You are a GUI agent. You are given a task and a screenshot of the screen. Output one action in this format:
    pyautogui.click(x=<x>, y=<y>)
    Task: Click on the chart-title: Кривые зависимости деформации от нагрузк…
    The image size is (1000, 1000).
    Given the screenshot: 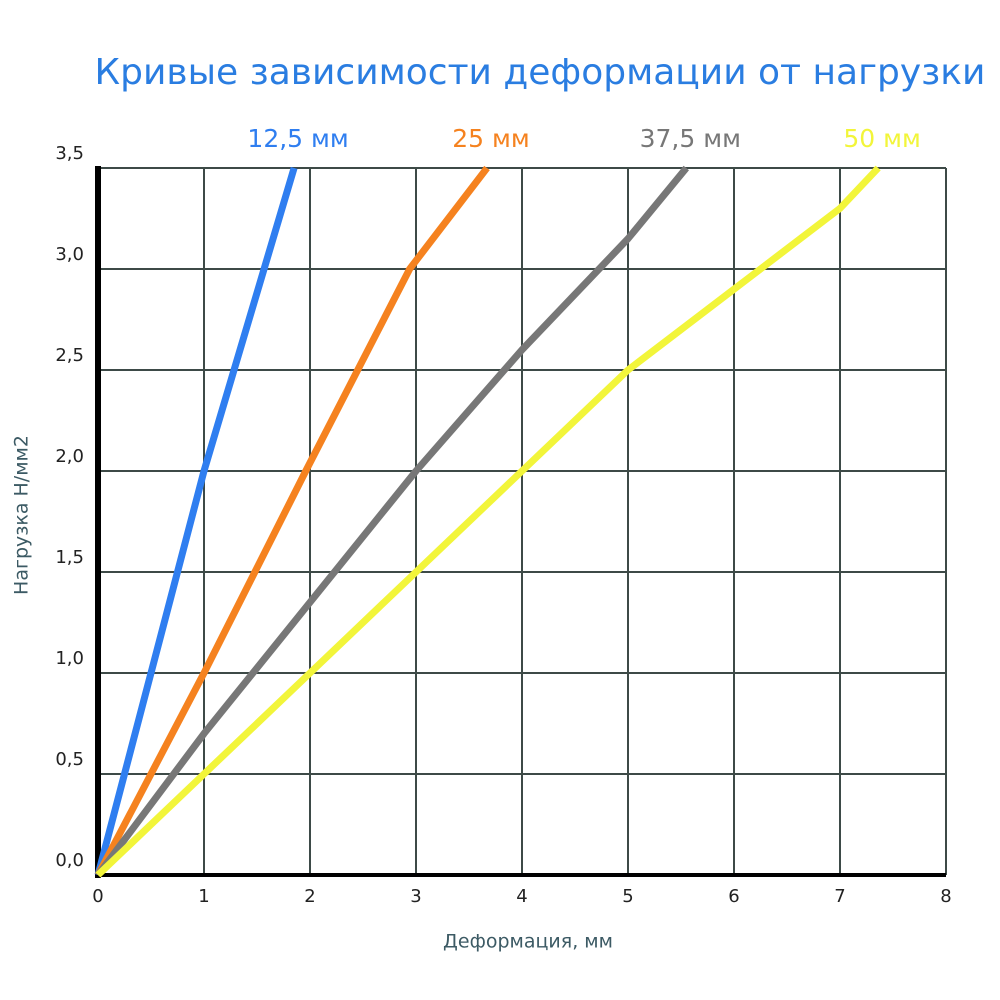 What is the action you would take?
    pyautogui.click(x=540, y=72)
    